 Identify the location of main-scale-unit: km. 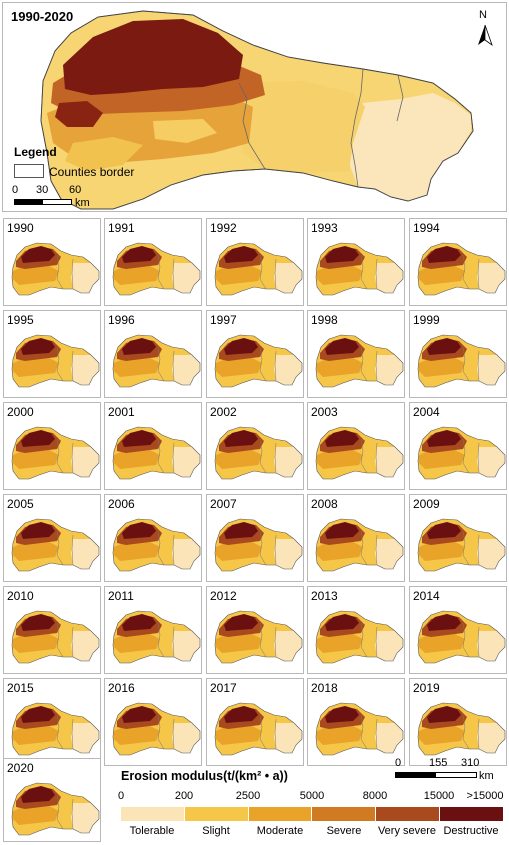
(82, 203).